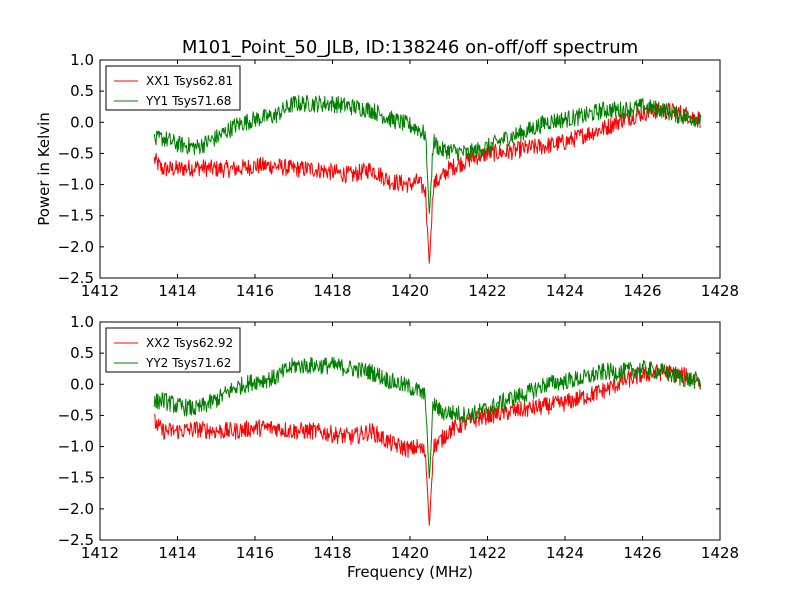 The image size is (800, 600). Describe the element at coordinates (189, 81) in the screenshot. I see `legend-label: XX1 Tsys62.81` at that location.